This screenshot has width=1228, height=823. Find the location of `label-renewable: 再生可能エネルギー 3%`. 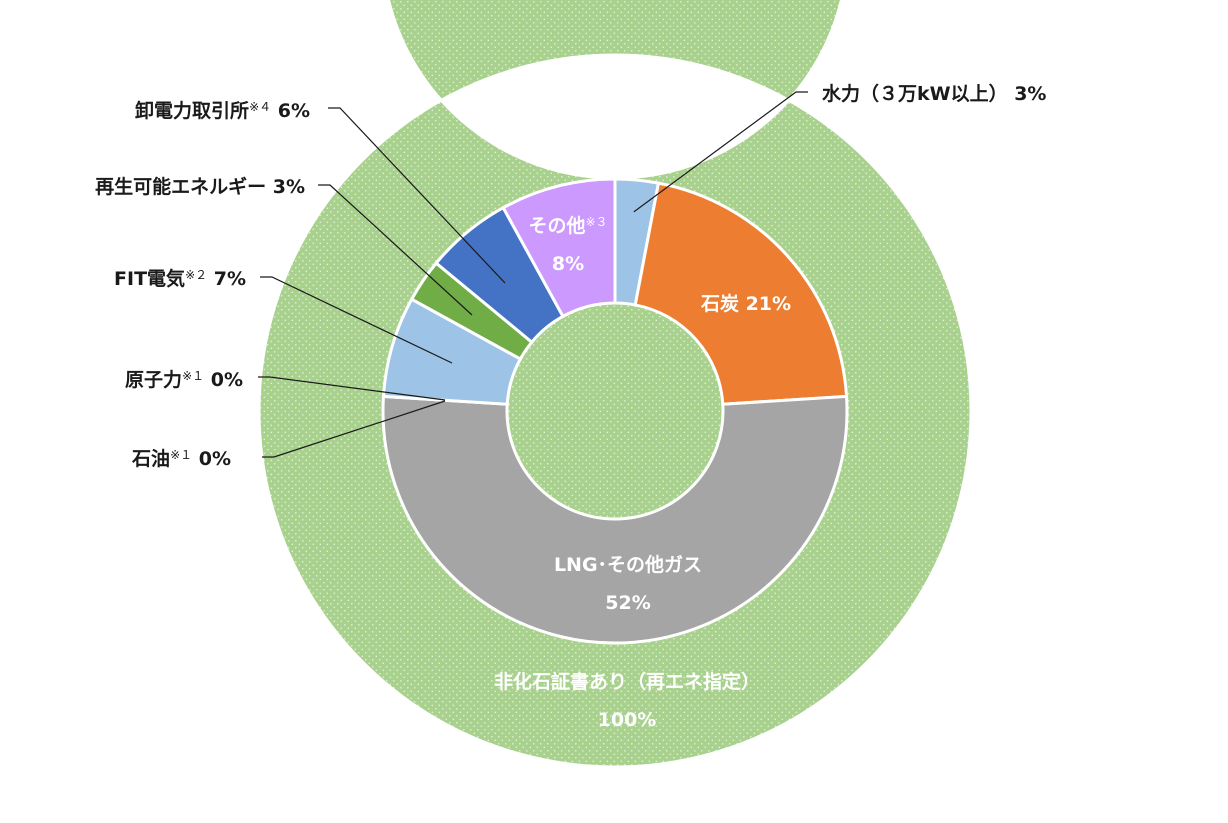

label-renewable: 再生可能エネルギー 3% is located at coordinates (200, 186).